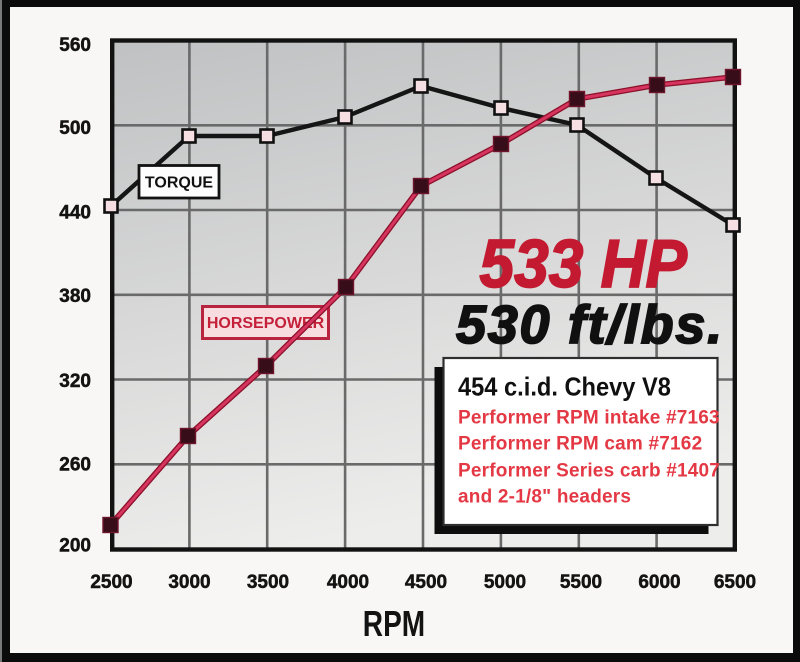 The width and height of the screenshot is (800, 662). I want to click on svg-text: 454 c.i.d. Chevy V8, so click(564, 388).